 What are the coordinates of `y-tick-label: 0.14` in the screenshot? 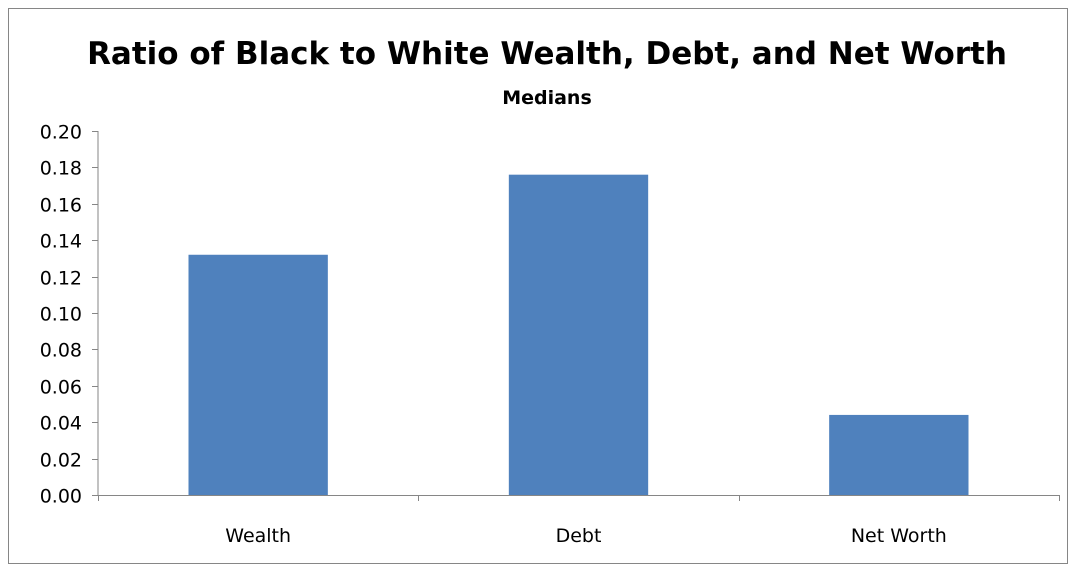 It's located at (61, 242).